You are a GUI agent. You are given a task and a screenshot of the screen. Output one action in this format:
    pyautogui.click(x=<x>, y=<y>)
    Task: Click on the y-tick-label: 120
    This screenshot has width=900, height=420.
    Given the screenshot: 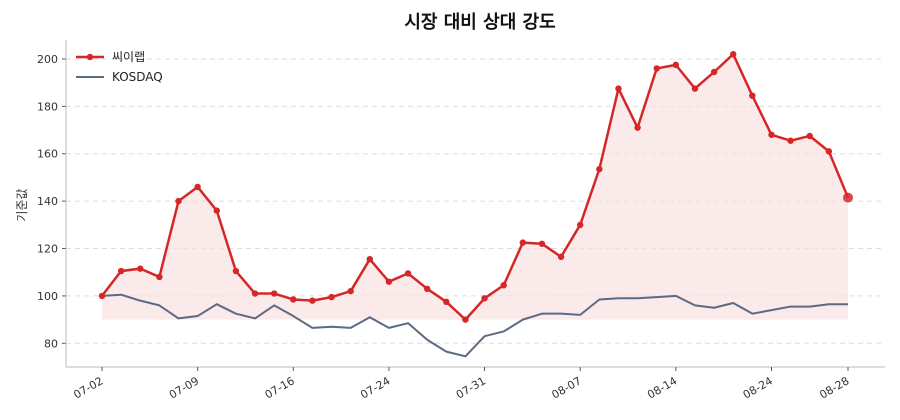 What is the action you would take?
    pyautogui.click(x=47, y=249)
    